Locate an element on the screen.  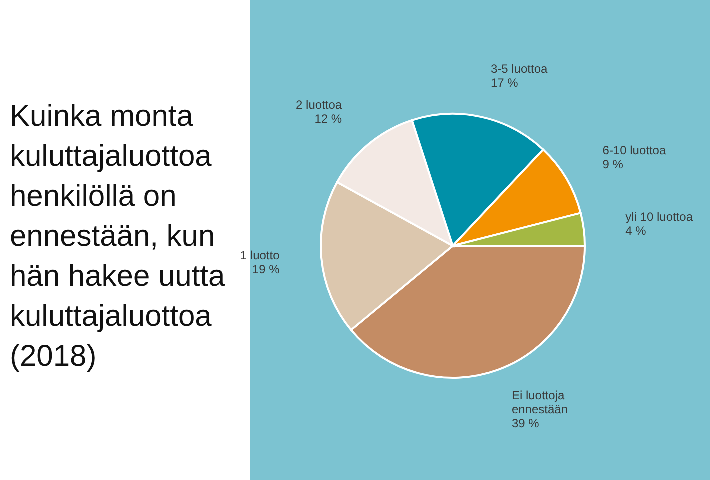
slice-label: 6-10 luottoa is located at coordinates (634, 150).